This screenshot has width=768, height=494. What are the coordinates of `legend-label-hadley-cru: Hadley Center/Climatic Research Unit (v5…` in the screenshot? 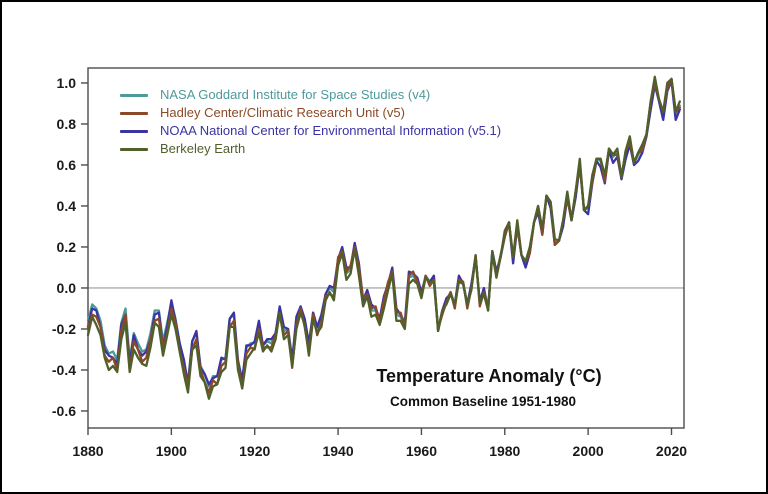 It's located at (282, 112).